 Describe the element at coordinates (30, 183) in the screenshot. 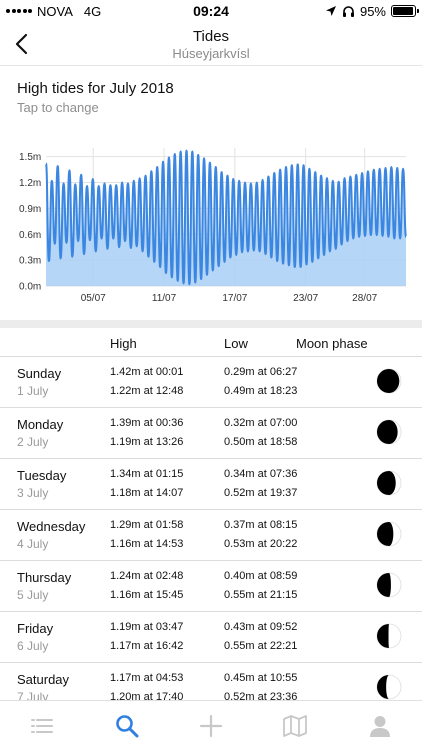

I see `y-tick-label: 1.2m` at that location.